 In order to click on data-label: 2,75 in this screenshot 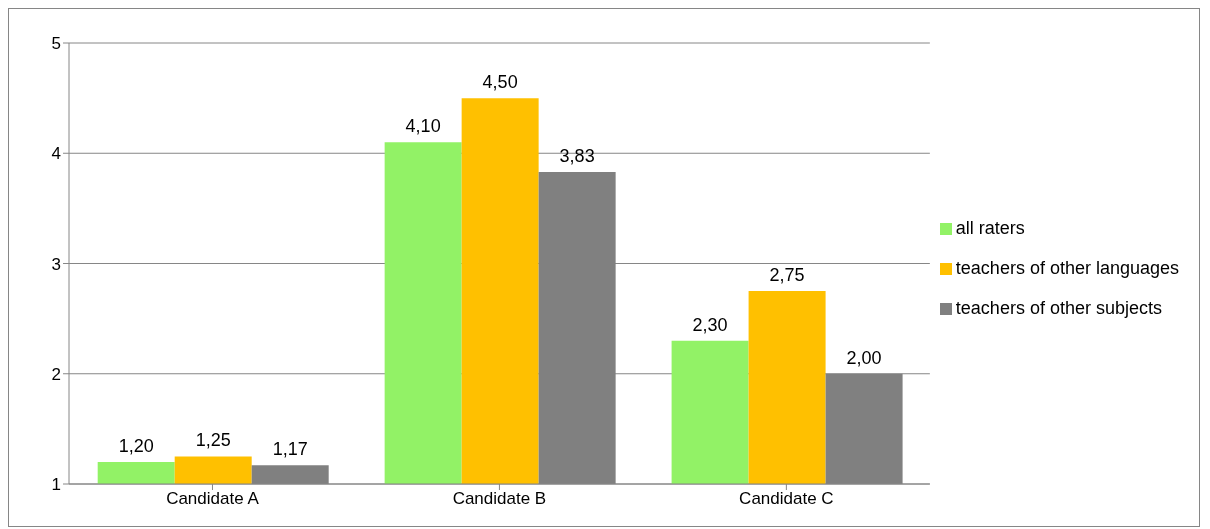, I will do `click(787, 275)`.